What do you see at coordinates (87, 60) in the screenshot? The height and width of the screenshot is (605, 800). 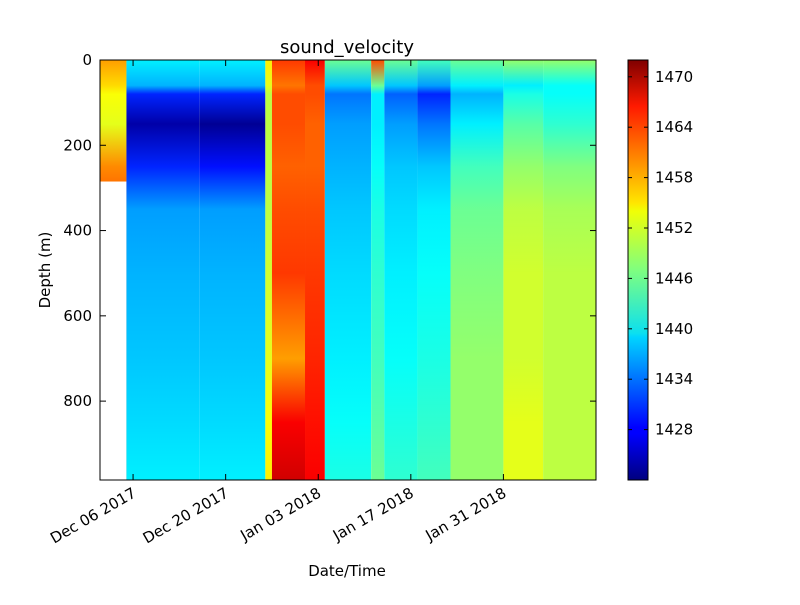 I see `y-tick-label: 0` at bounding box center [87, 60].